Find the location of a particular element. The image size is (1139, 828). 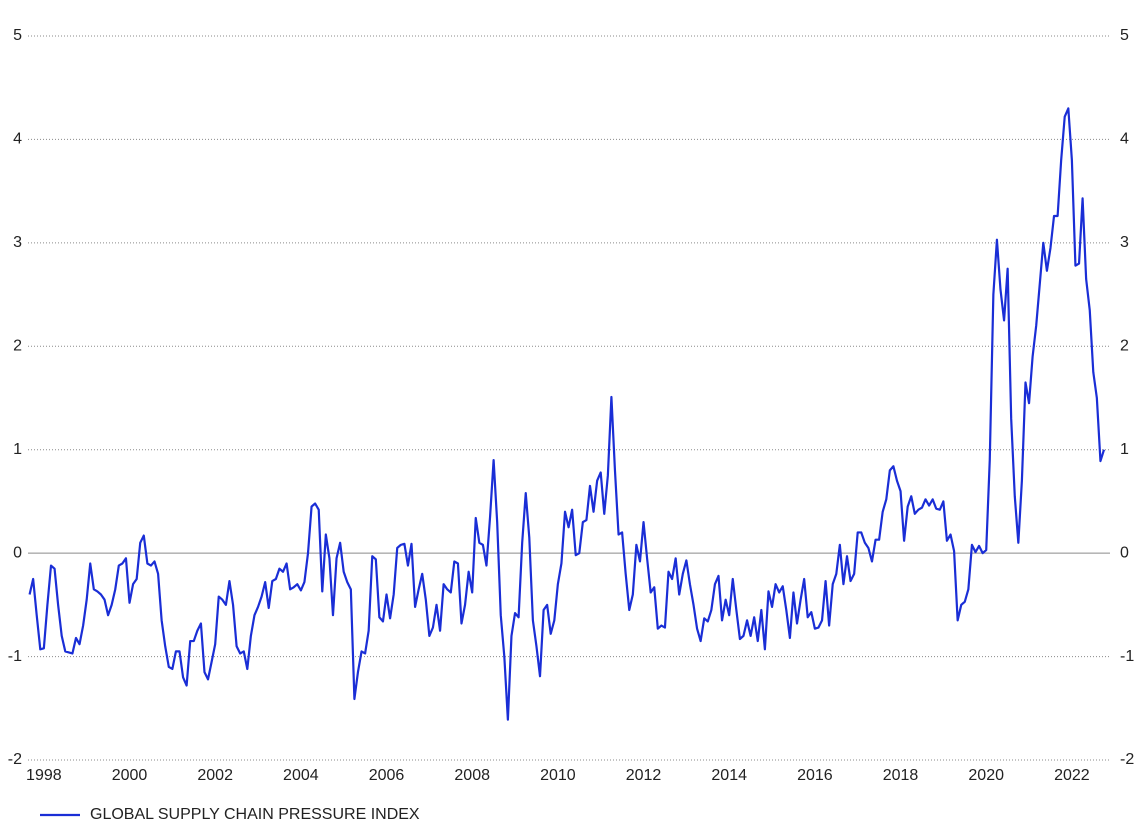

x-tick-label: 2008 is located at coordinates (472, 775).